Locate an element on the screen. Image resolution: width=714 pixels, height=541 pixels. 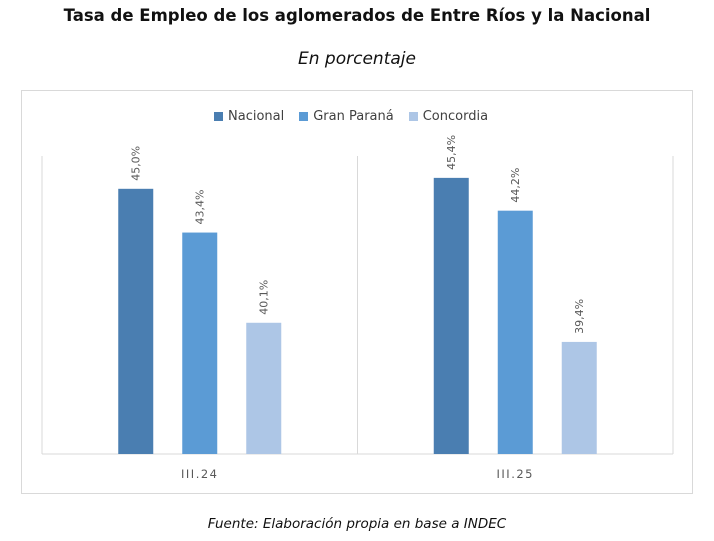
bar-nacional-III.24 is located at coordinates (136, 321).